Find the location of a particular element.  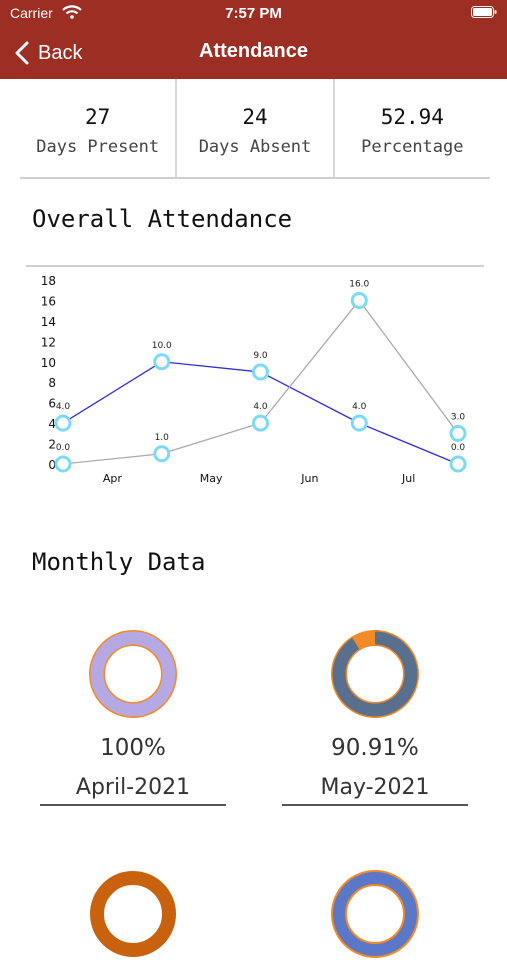

back-button: Back is located at coordinates (48, 53).